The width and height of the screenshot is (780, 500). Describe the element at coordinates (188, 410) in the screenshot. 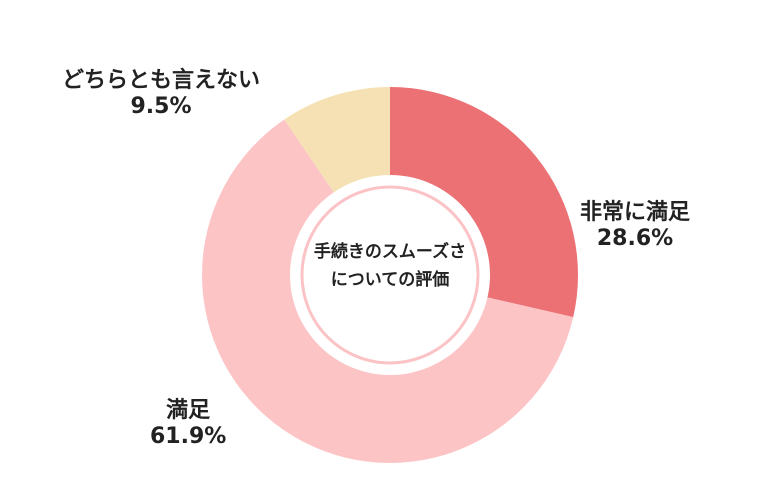

I see `label-satisfied-name: 満足` at that location.